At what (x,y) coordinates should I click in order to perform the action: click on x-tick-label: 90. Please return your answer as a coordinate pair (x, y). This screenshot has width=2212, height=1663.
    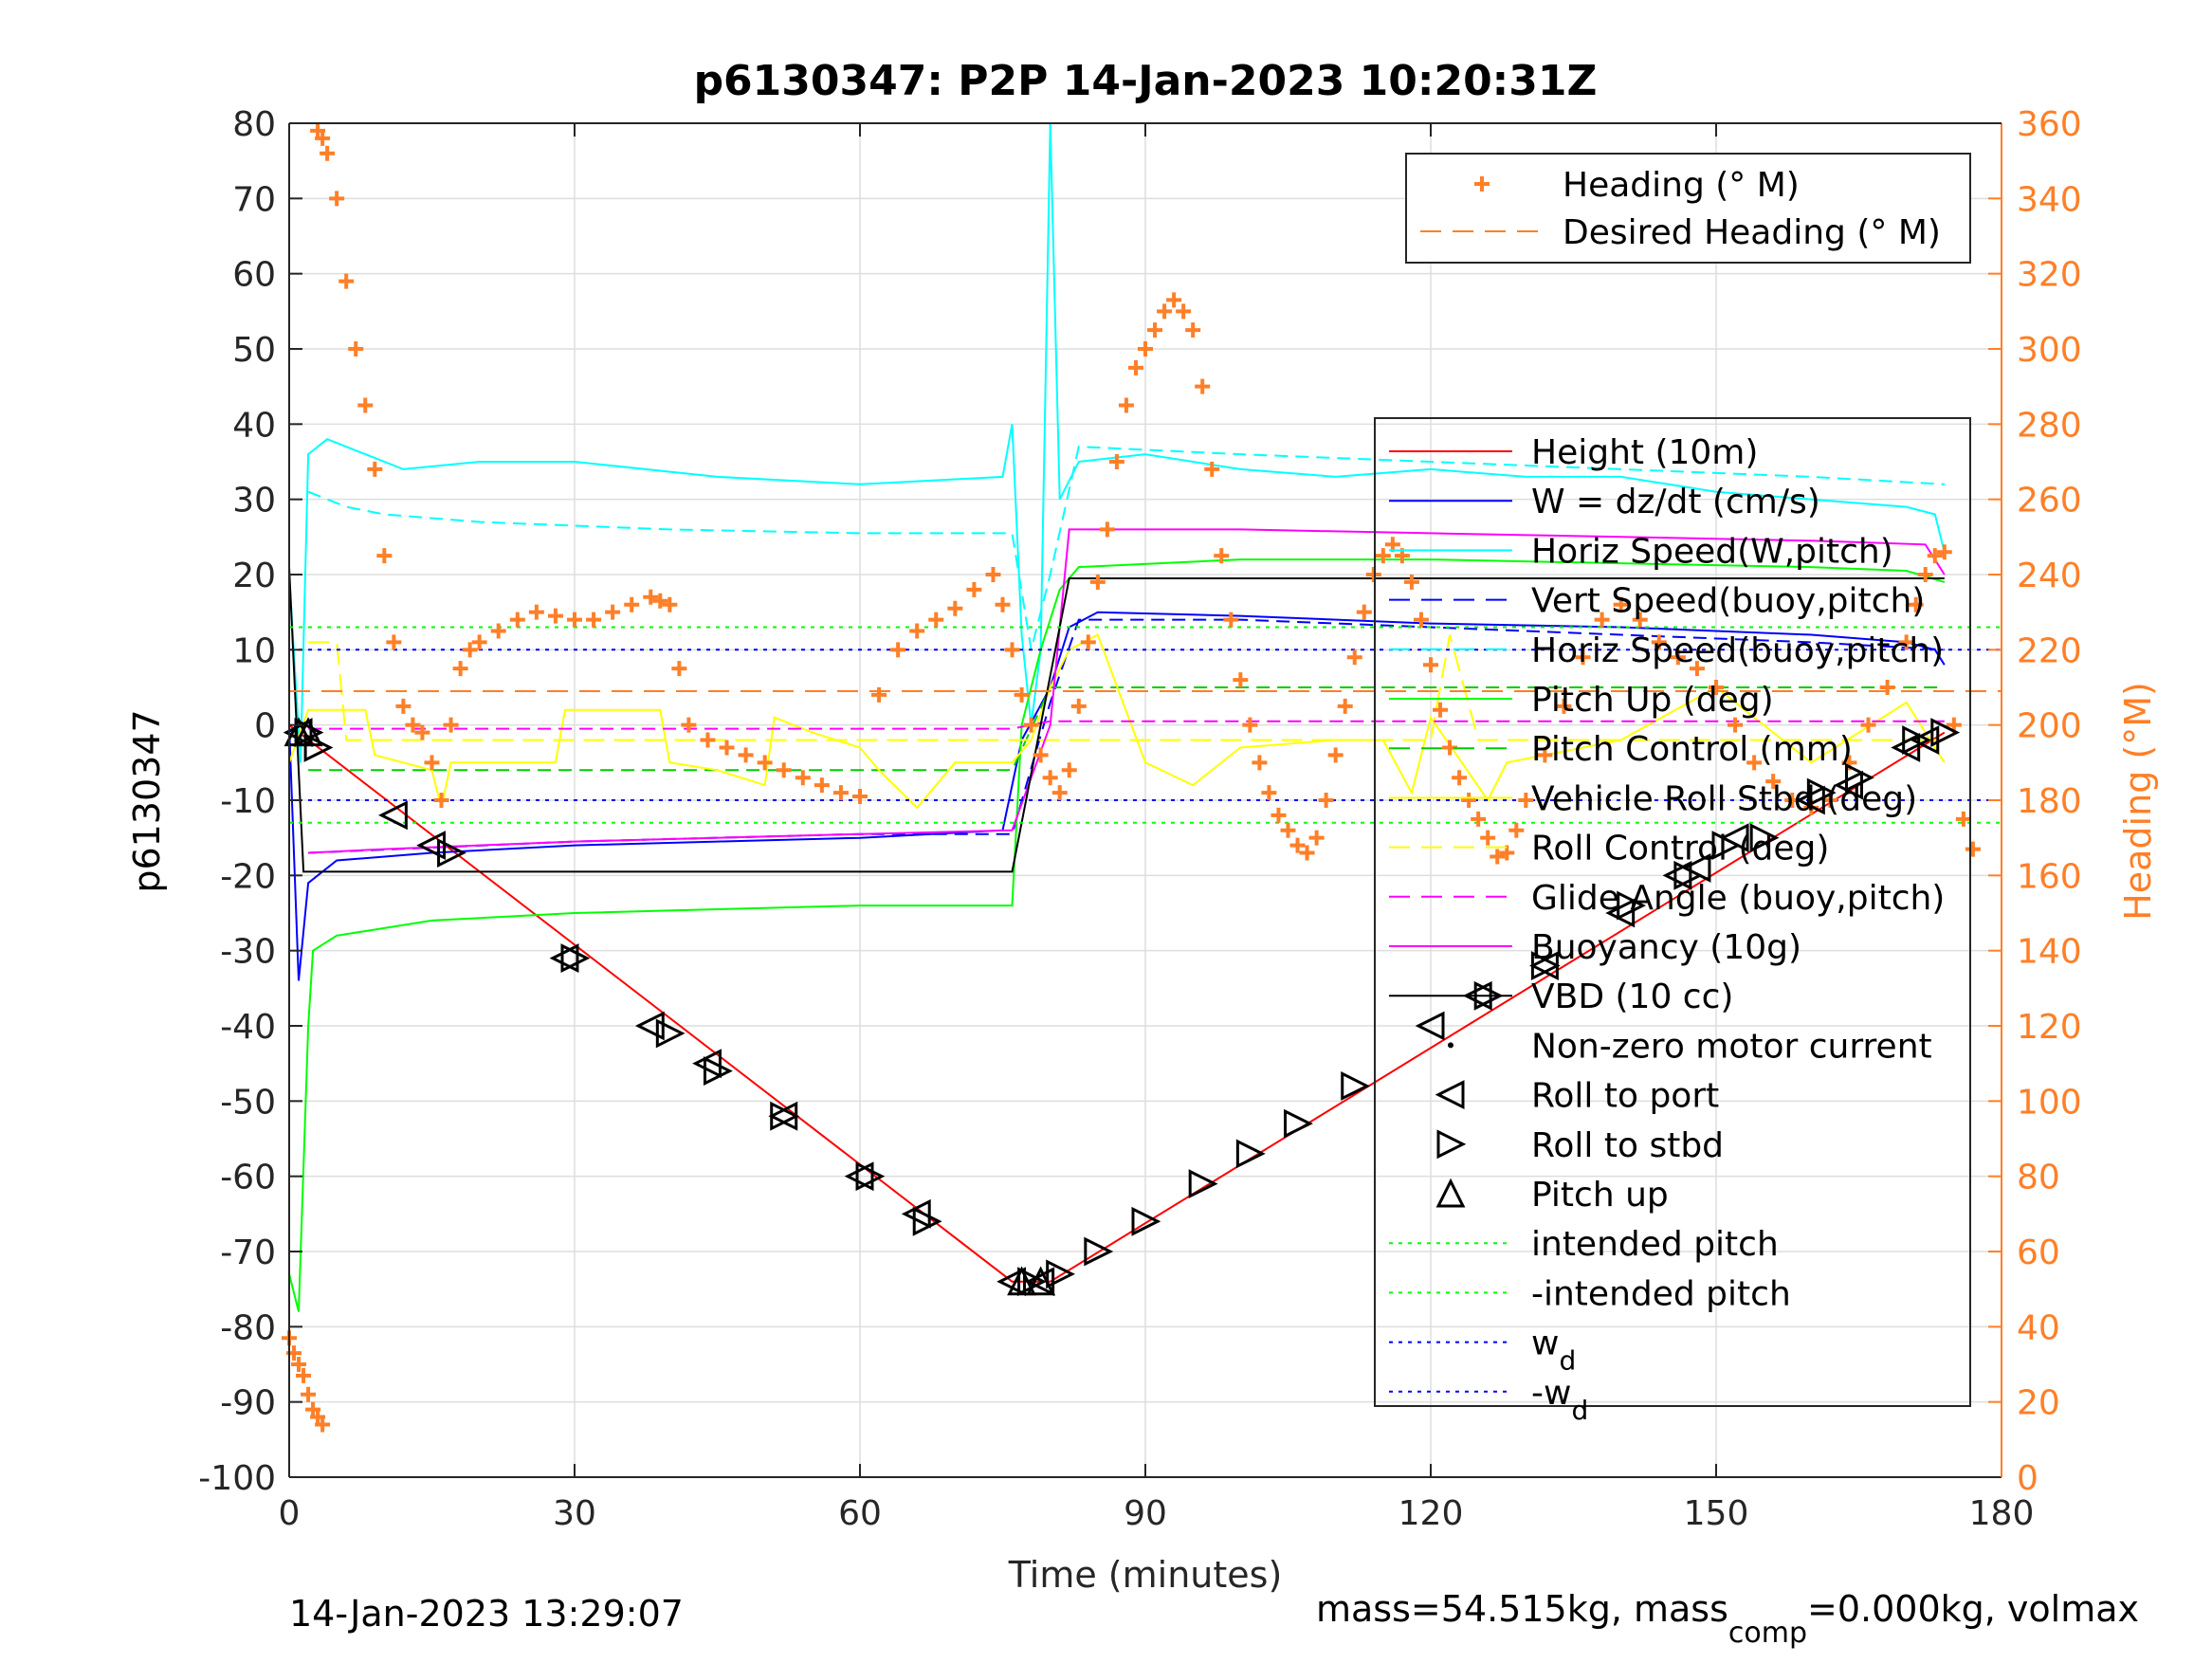
    Looking at the image, I should click on (1145, 1514).